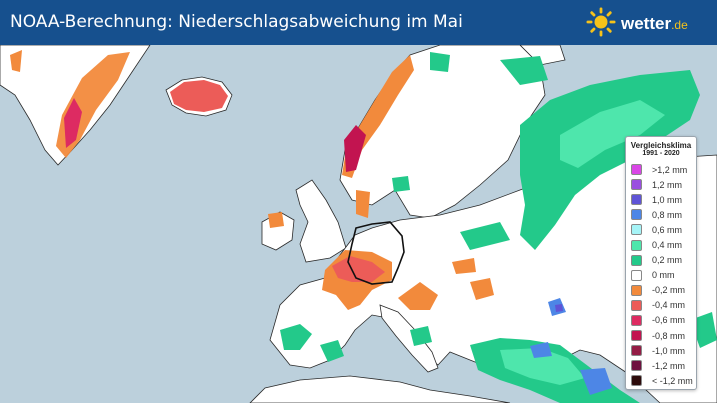  What do you see at coordinates (541, 350) in the screenshot?
I see `anomaly-anatolia-wet` at bounding box center [541, 350].